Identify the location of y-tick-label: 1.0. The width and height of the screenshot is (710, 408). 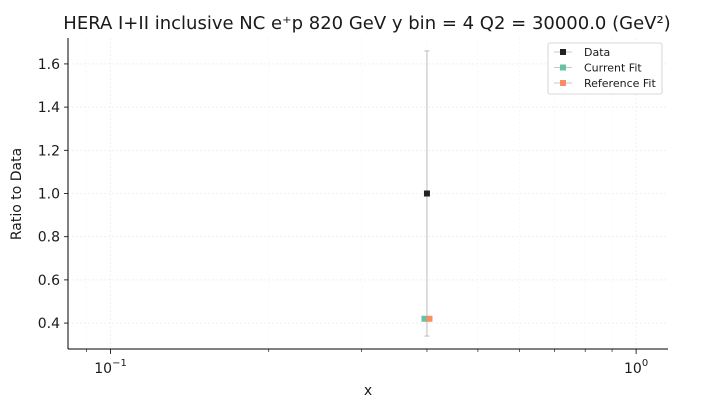
(49, 195).